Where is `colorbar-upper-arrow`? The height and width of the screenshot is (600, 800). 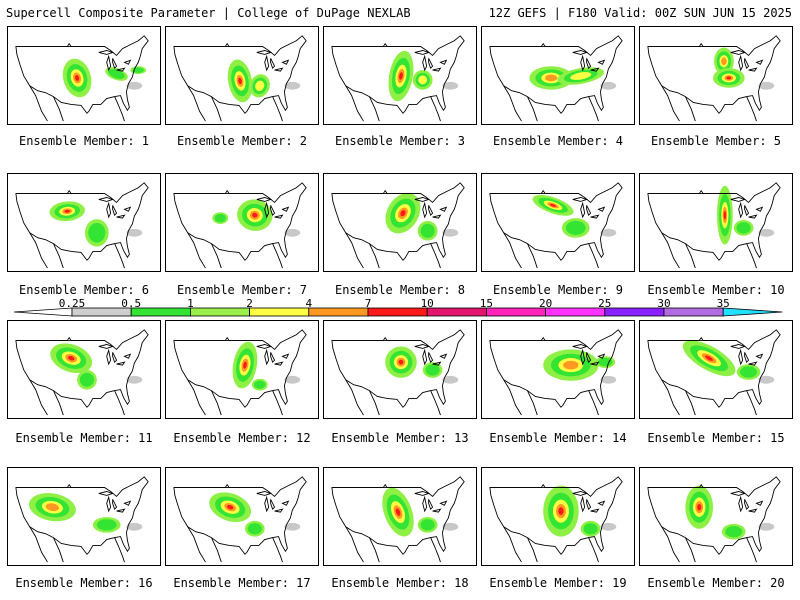 colorbar-upper-arrow is located at coordinates (752, 312).